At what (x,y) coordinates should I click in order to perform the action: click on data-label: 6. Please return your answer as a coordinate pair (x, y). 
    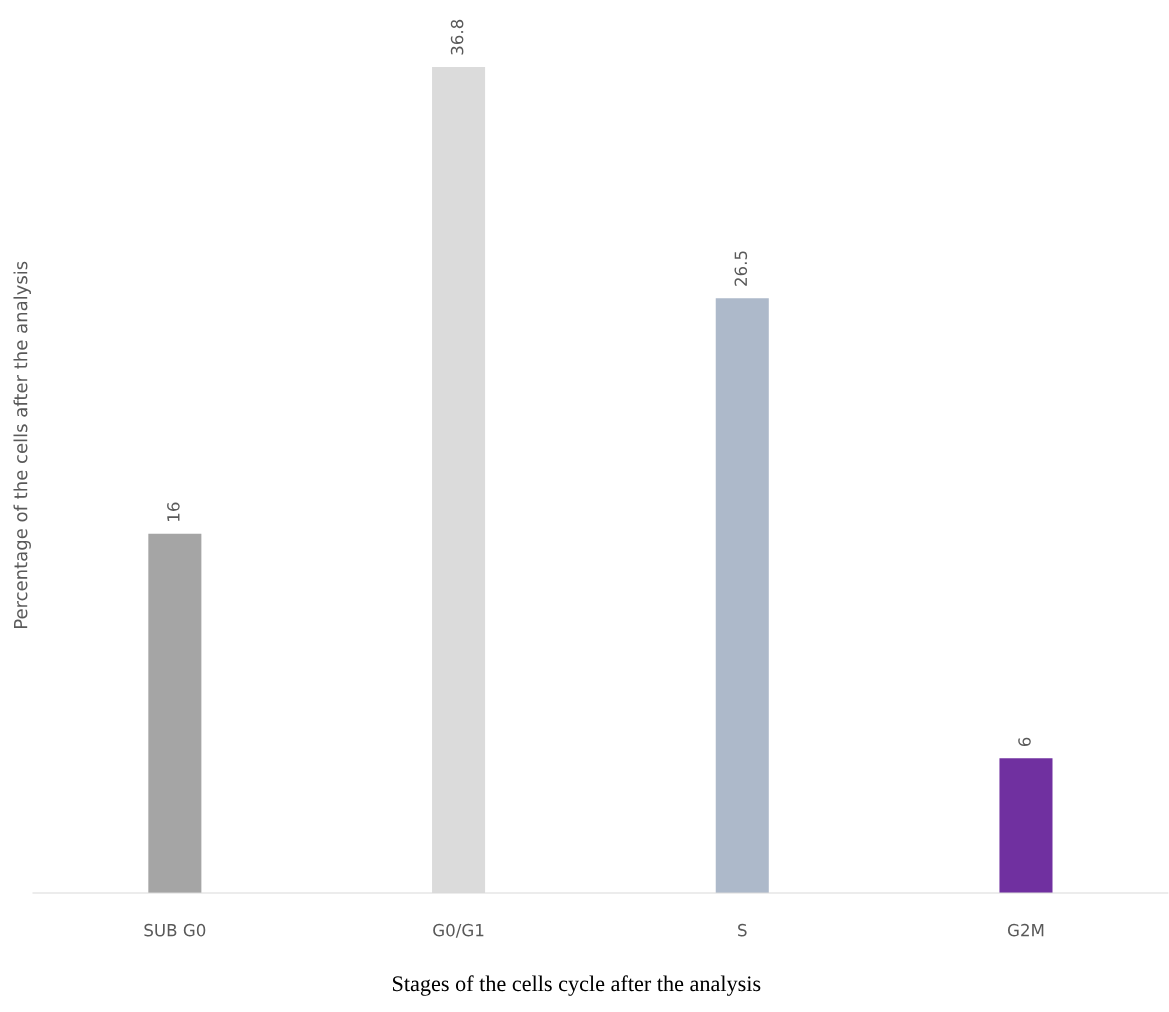
    Looking at the image, I should click on (1024, 742).